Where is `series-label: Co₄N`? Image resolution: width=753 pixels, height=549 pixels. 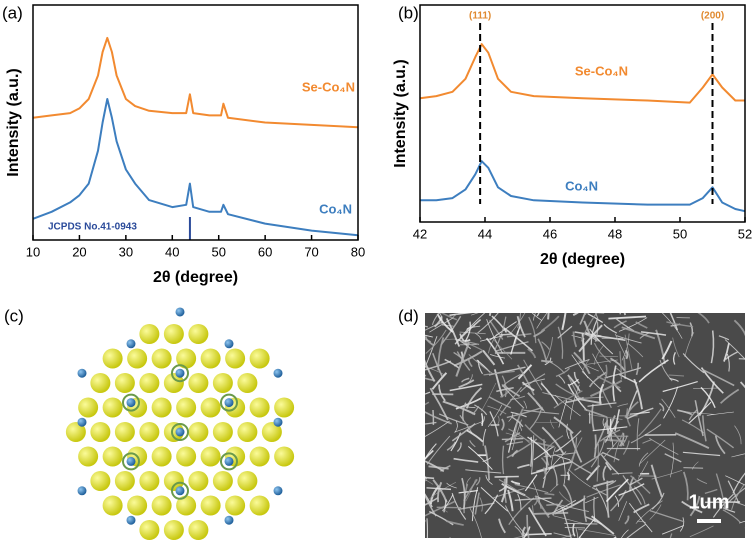
series-label: Co₄N is located at coordinates (581, 185).